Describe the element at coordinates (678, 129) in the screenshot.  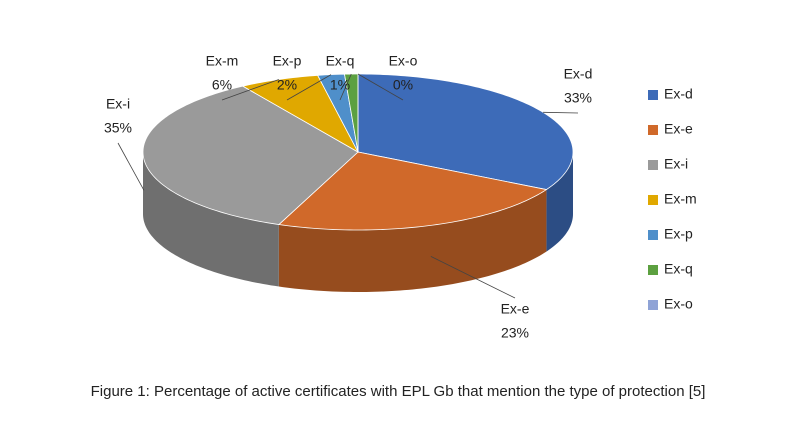
I see `legend-label: Ex-e` at that location.